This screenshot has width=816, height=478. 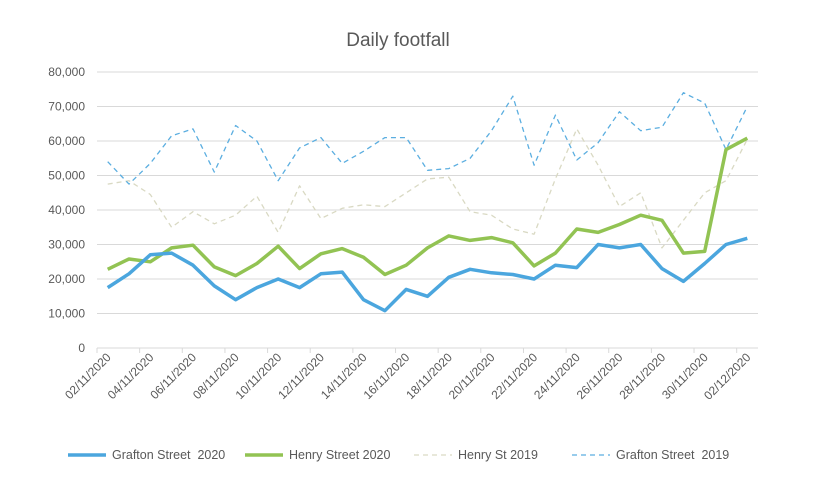 What do you see at coordinates (66, 107) in the screenshot?
I see `y-tick-label: 70,000` at bounding box center [66, 107].